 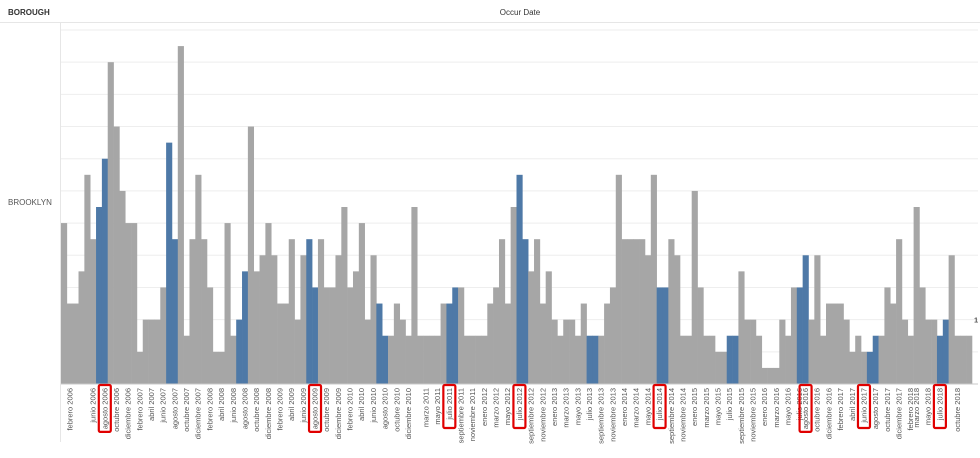 What do you see at coordinates (367, 351) in the screenshot?
I see `bar-mayo-2010` at bounding box center [367, 351].